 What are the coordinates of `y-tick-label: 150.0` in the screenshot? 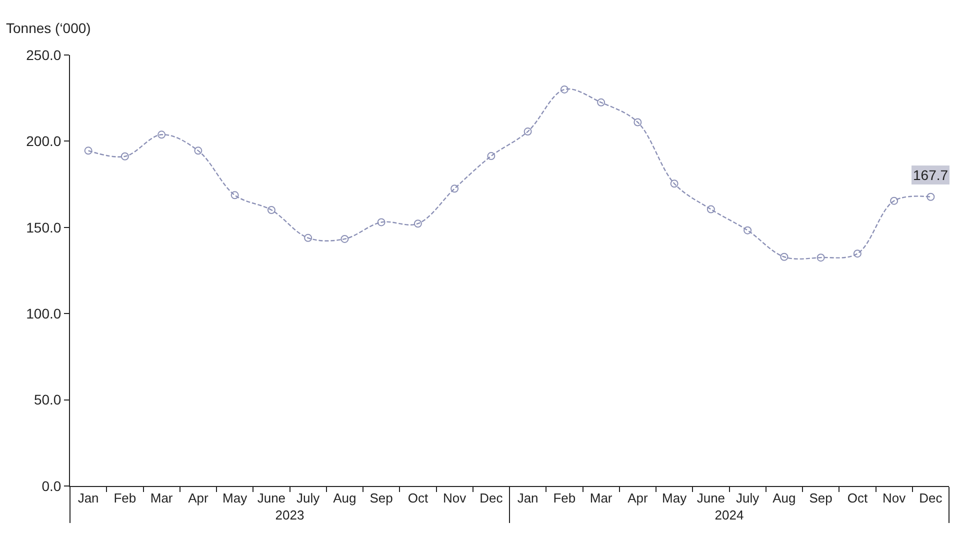 It's located at (44, 227).